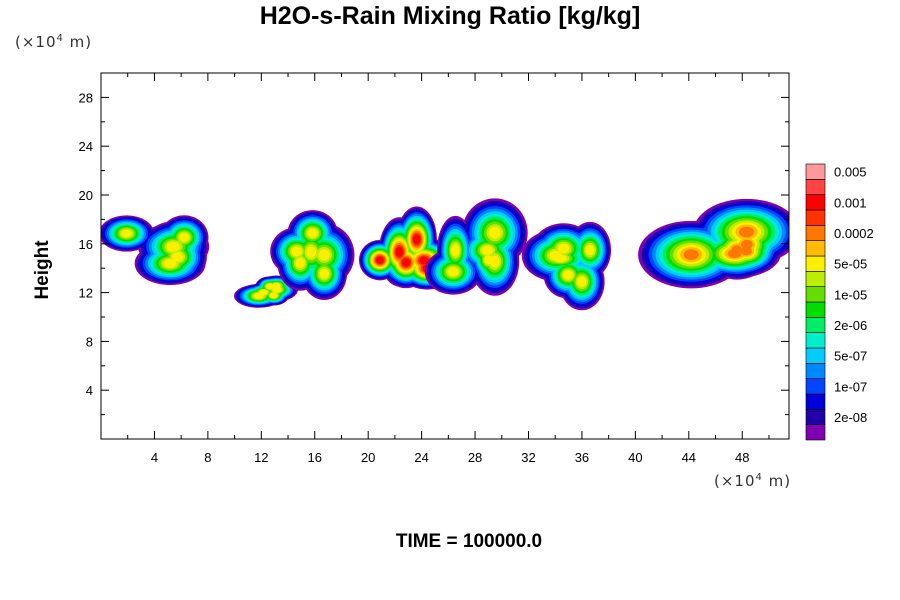 The image size is (900, 600). Describe the element at coordinates (469, 541) in the screenshot. I see `time-label: TIME = 100000.0` at that location.